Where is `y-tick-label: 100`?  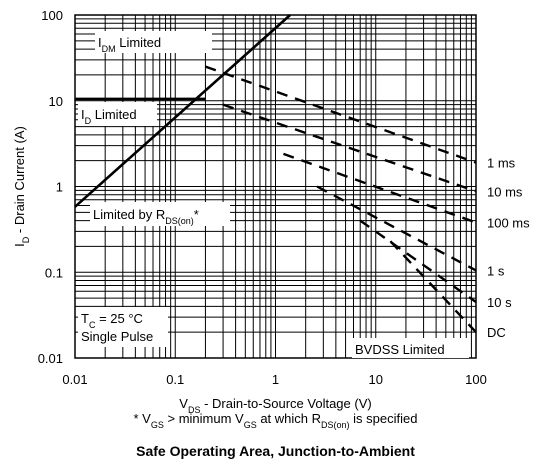
y-tick-label: 100 is located at coordinates (52, 15).